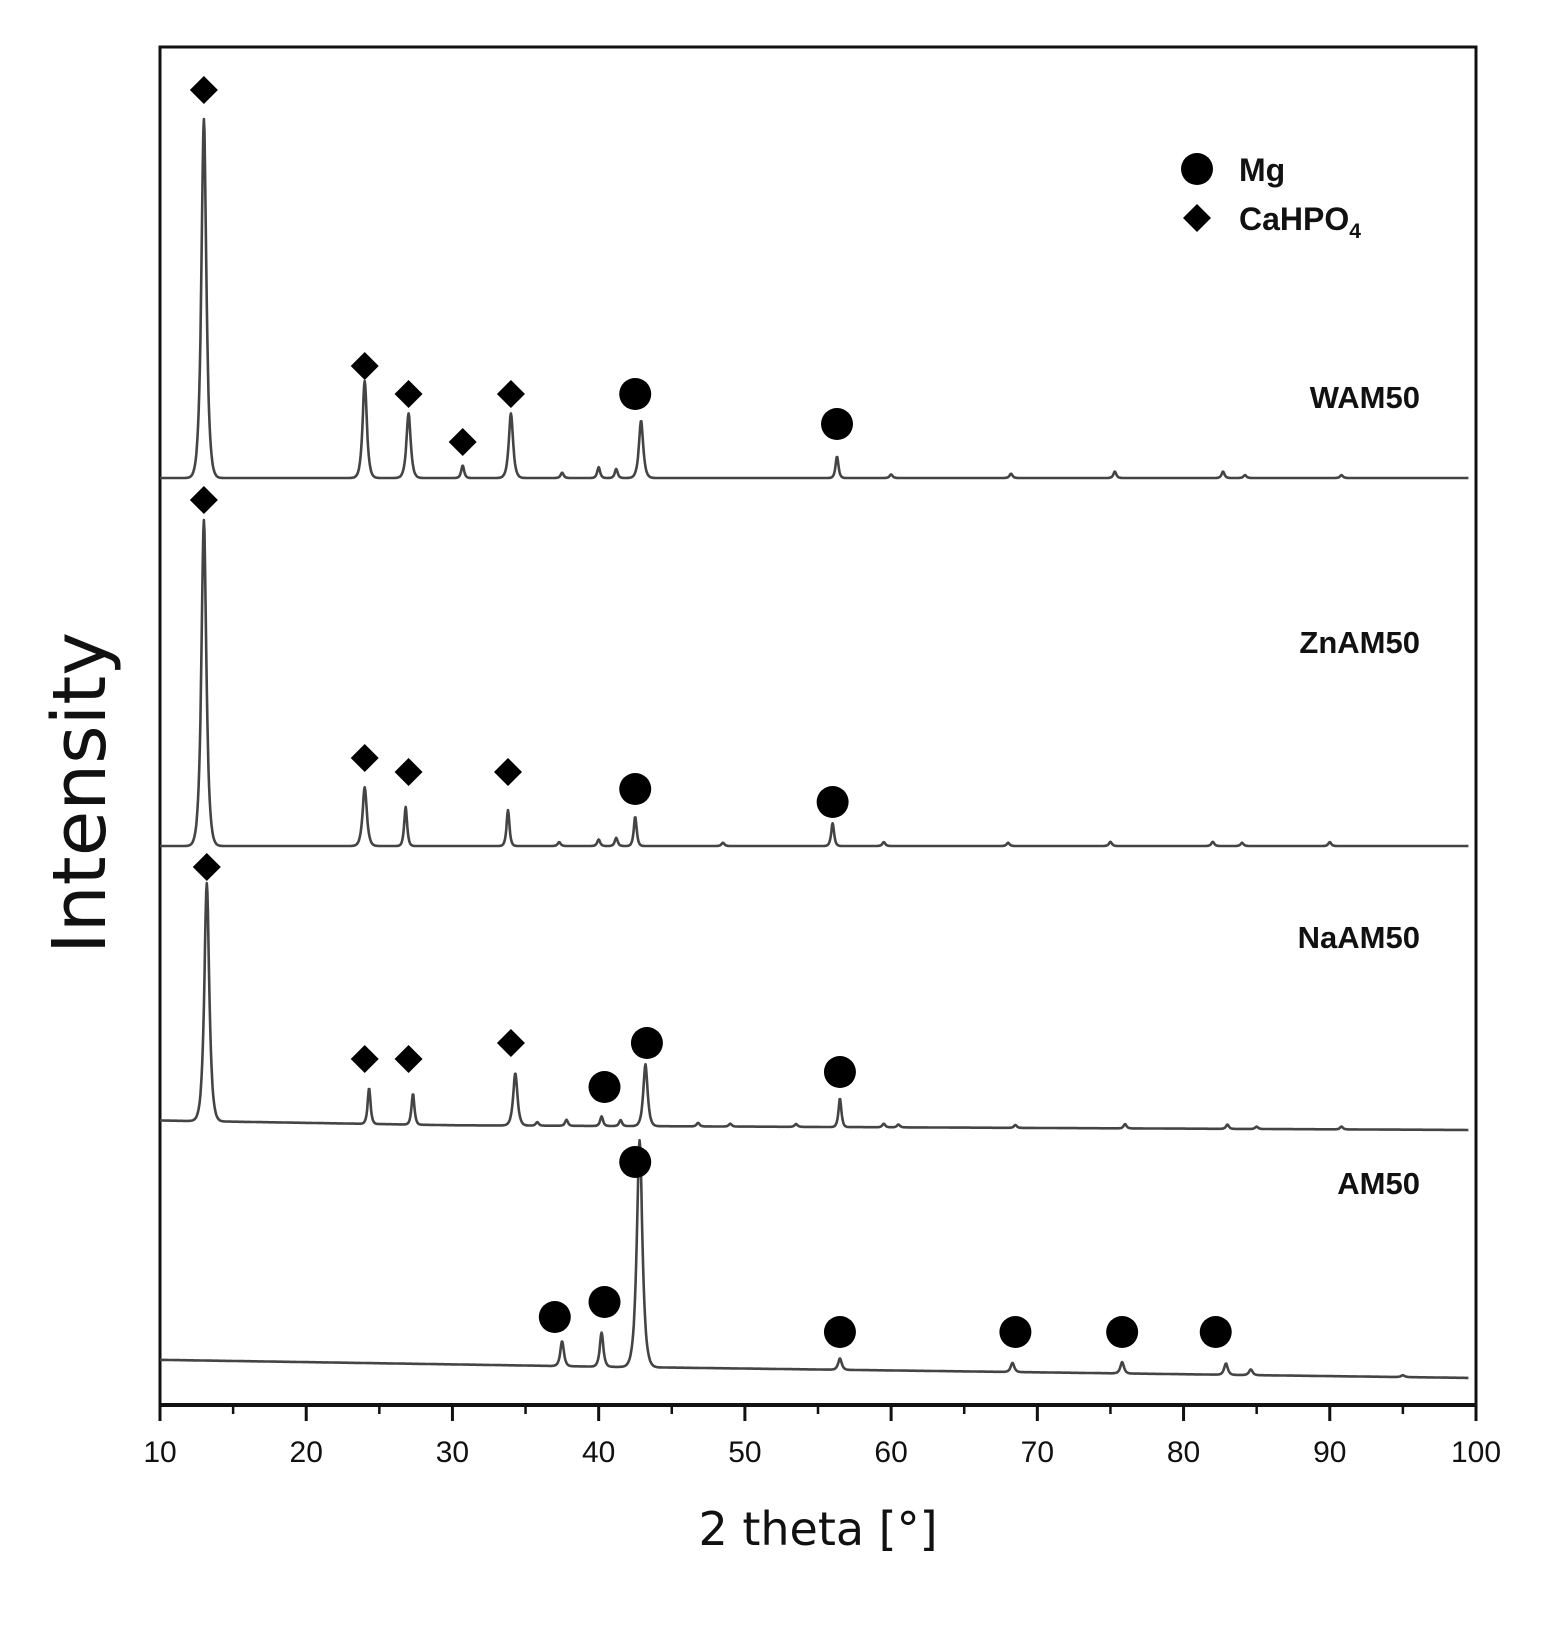 This screenshot has width=1556, height=1640. Describe the element at coordinates (1365, 397) in the screenshot. I see `series-label-wam50: WAM50` at that location.